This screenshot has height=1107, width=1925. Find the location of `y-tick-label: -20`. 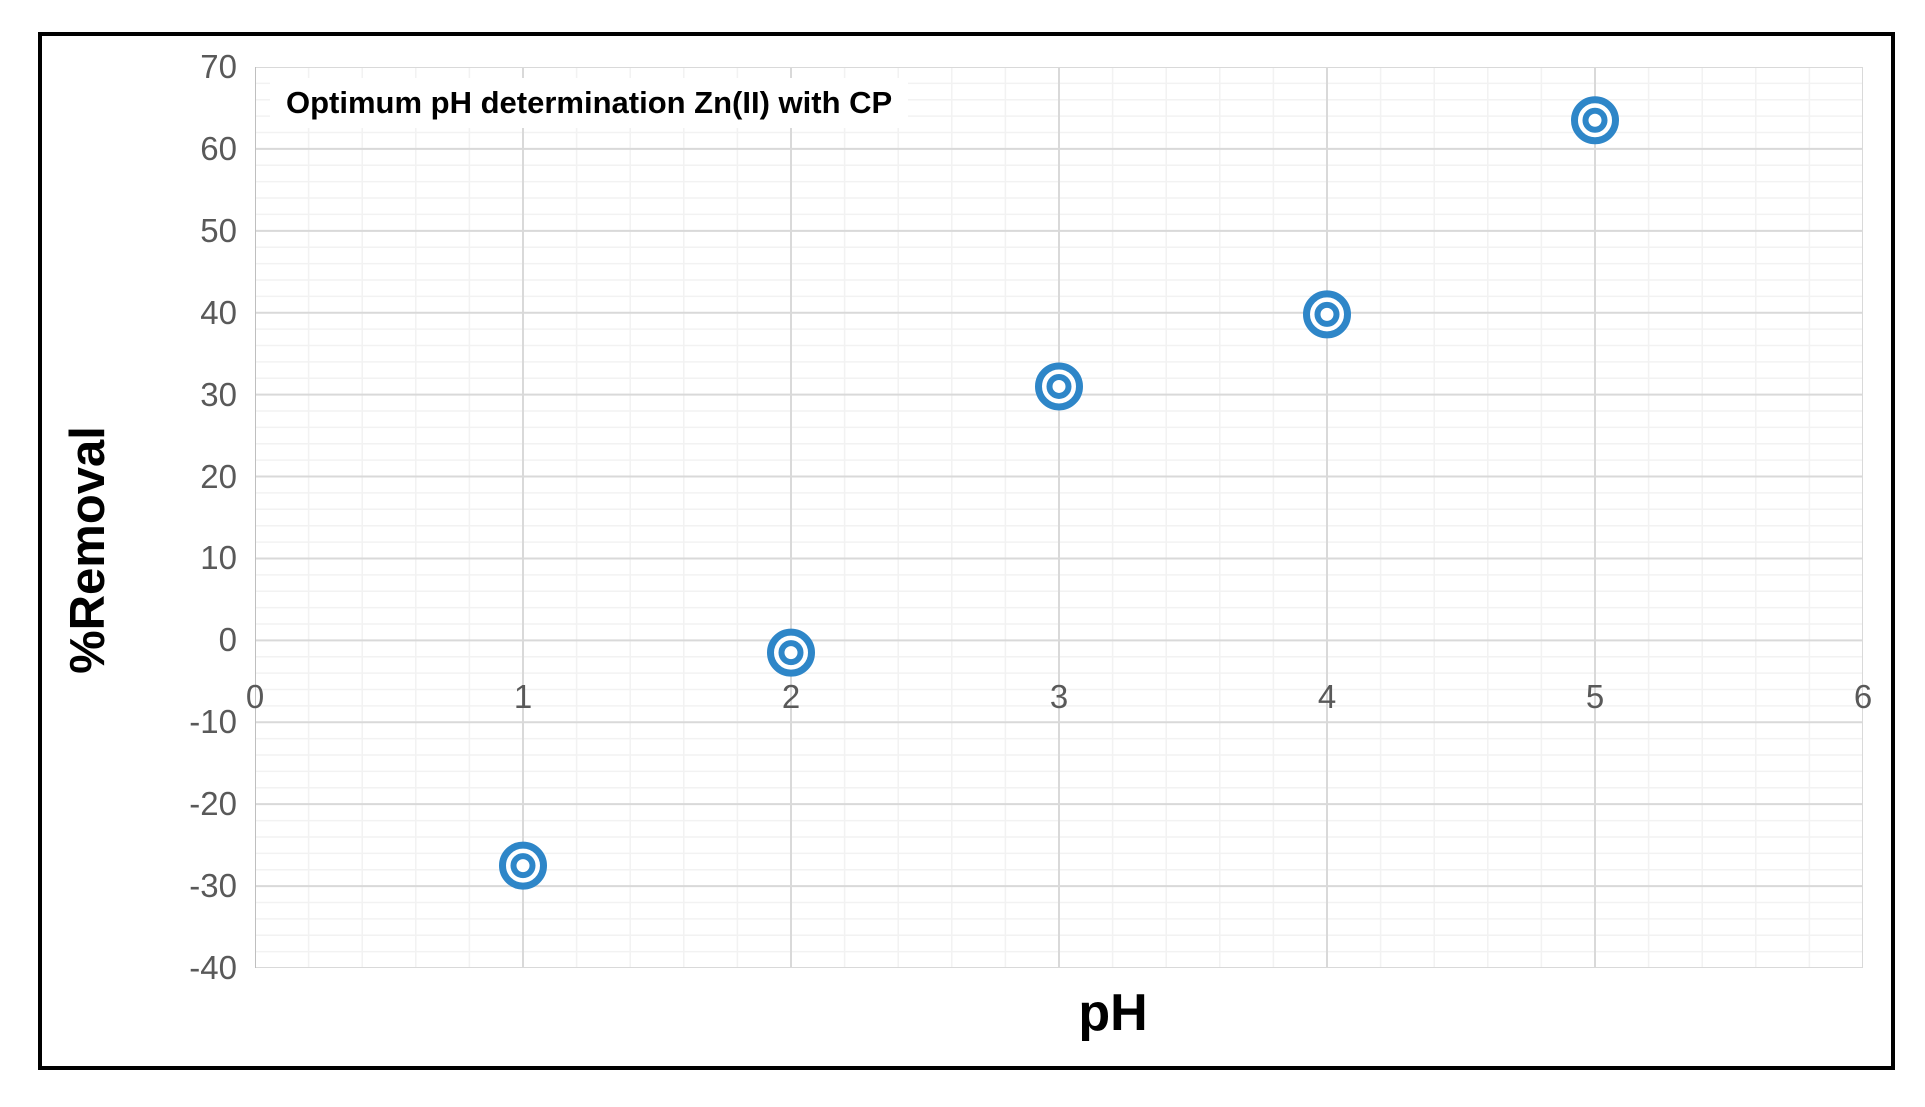

y-tick-label: -20 is located at coordinates (213, 804).